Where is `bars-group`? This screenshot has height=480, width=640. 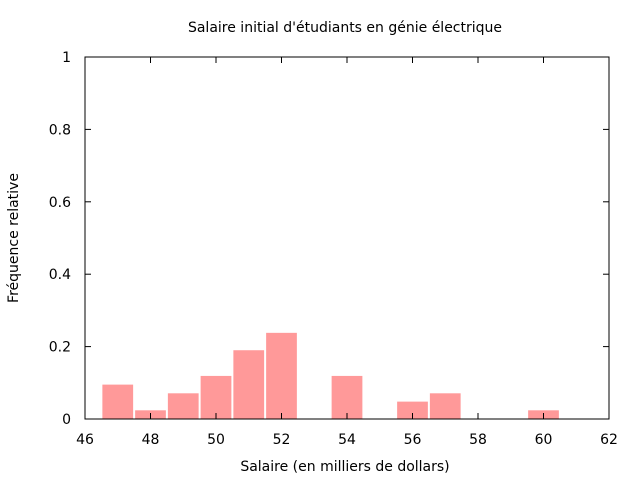 bars-group is located at coordinates (330, 375).